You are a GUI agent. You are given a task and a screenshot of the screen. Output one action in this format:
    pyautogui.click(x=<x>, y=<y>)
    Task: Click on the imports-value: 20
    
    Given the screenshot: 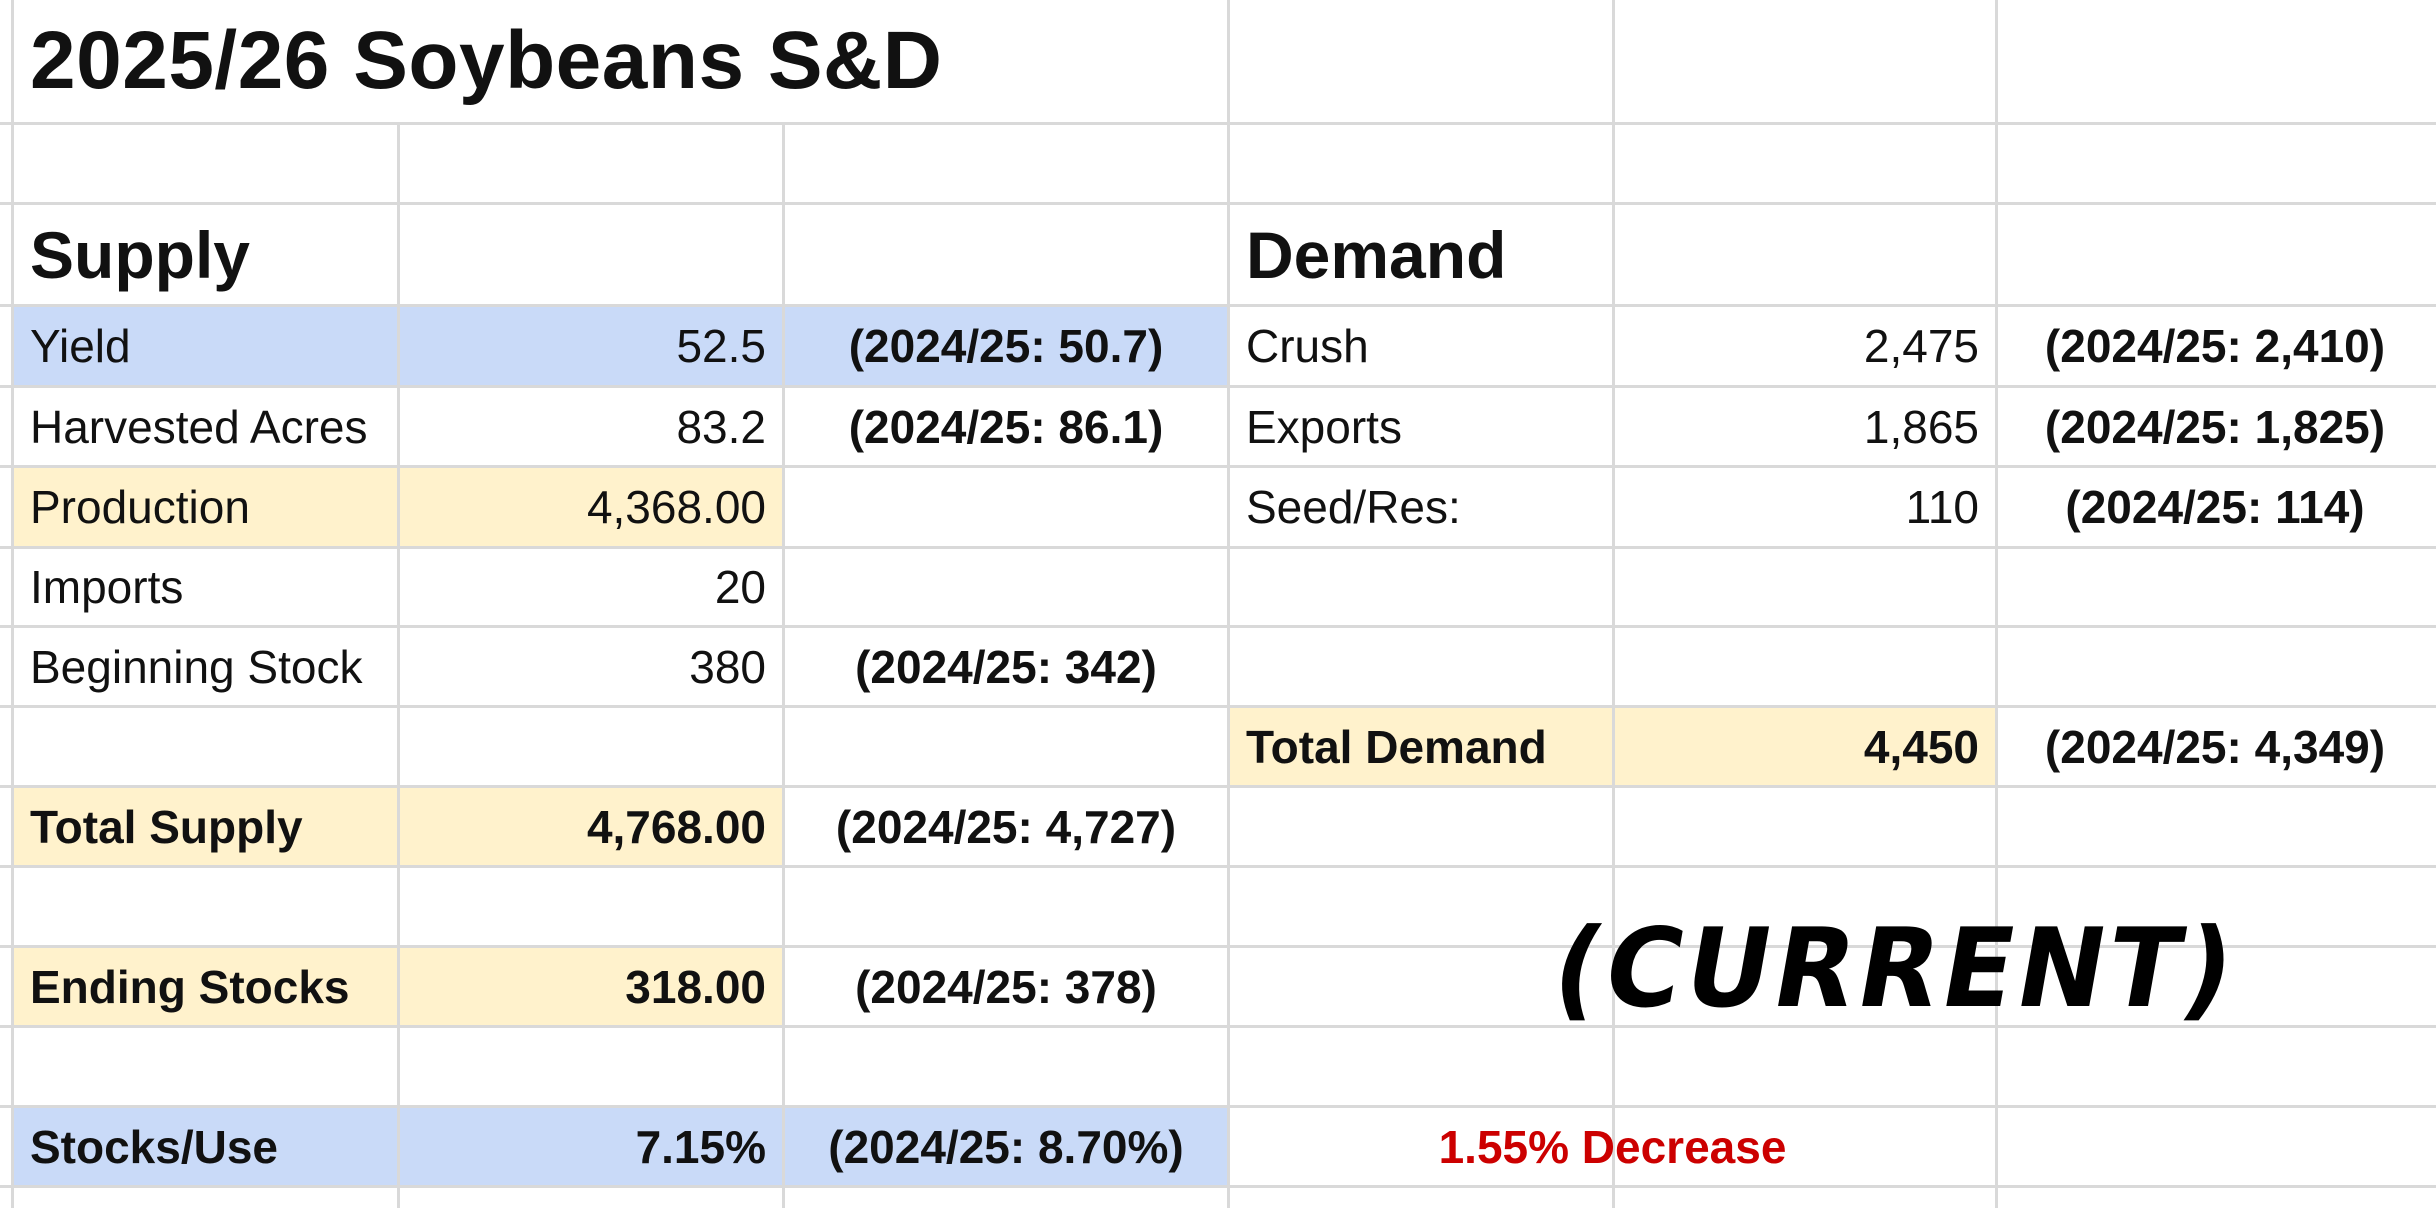 What is the action you would take?
    pyautogui.click(x=591, y=587)
    